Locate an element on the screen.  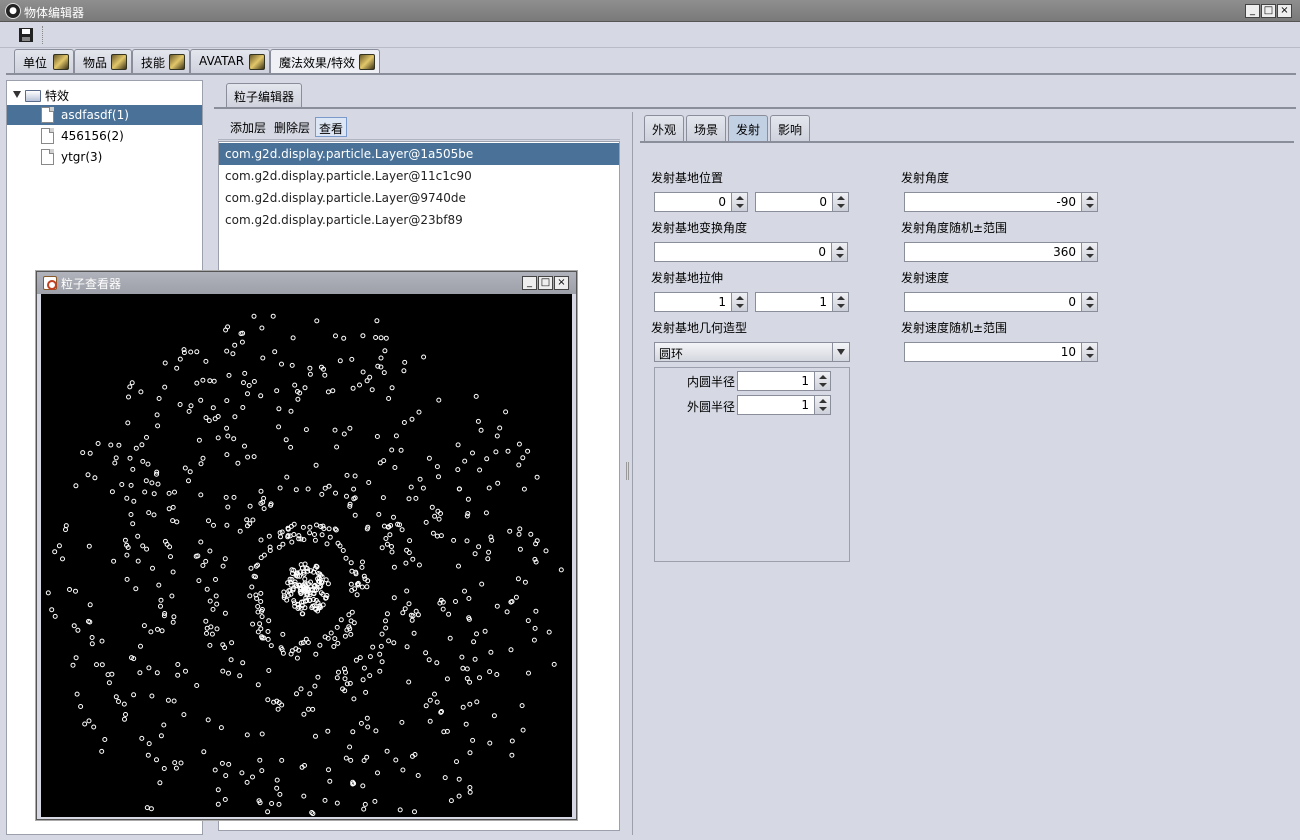
emit-angle-spinner: -90 is located at coordinates (1002, 202).